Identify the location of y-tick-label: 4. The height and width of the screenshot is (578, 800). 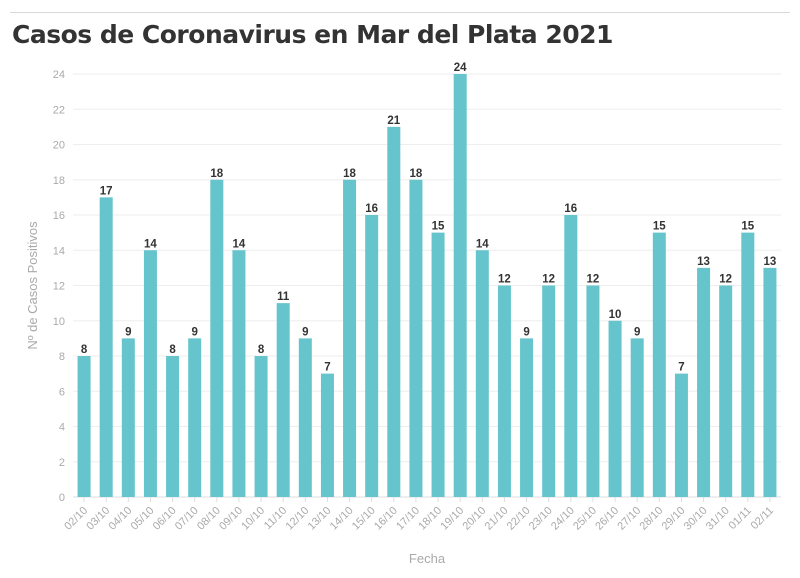
(62, 428).